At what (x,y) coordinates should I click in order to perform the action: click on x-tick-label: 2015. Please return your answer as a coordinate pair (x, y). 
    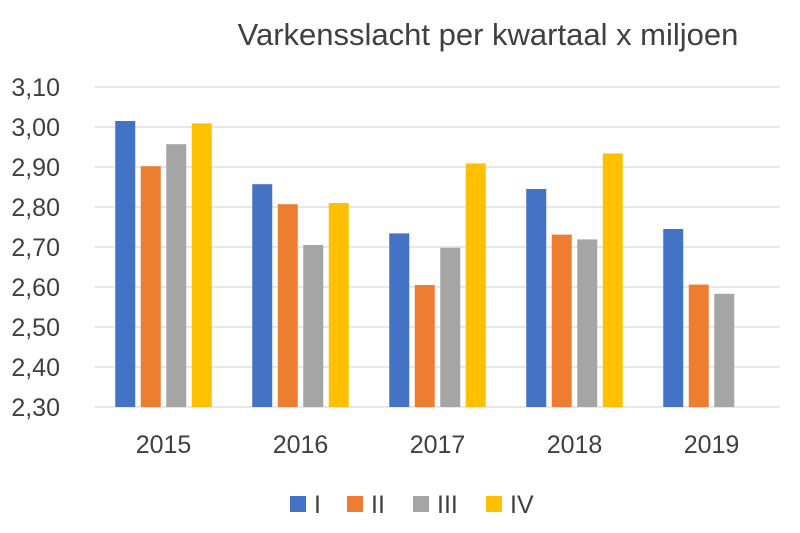
    Looking at the image, I should click on (164, 445).